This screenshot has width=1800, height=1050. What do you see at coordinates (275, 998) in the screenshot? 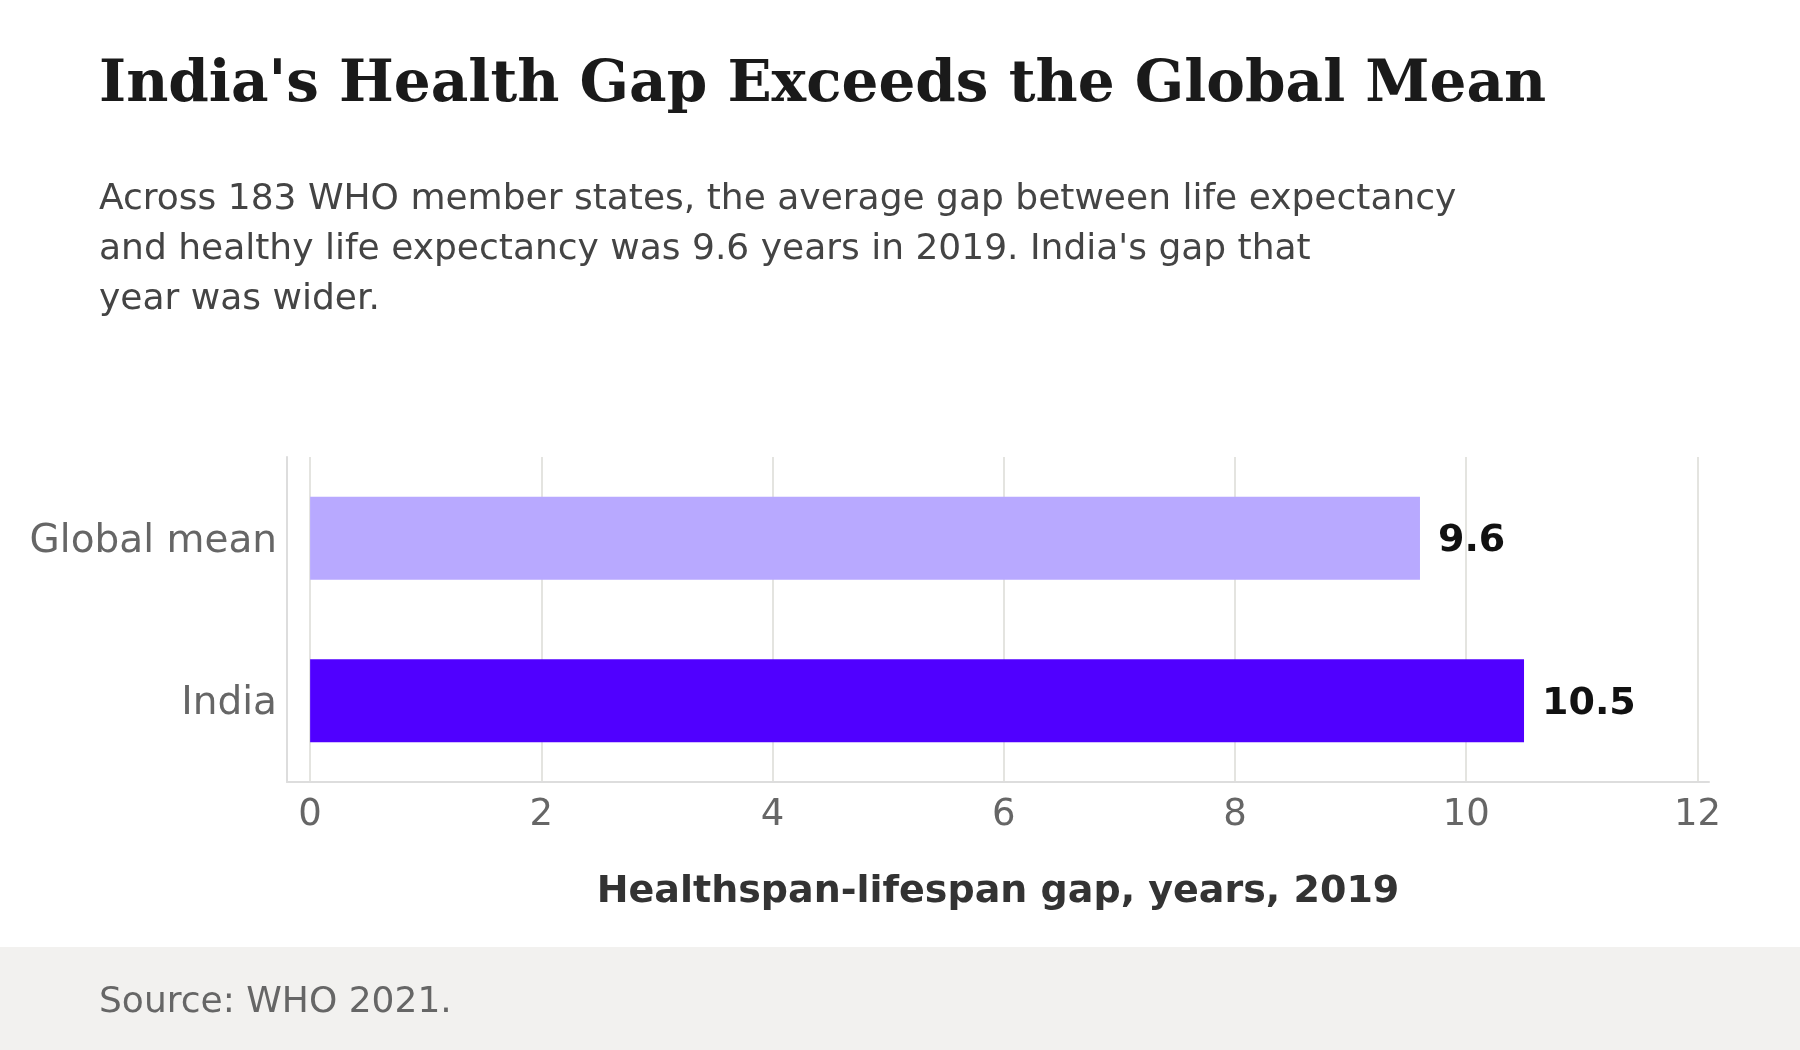
I see `source-note: Source: WHO 2021.` at bounding box center [275, 998].